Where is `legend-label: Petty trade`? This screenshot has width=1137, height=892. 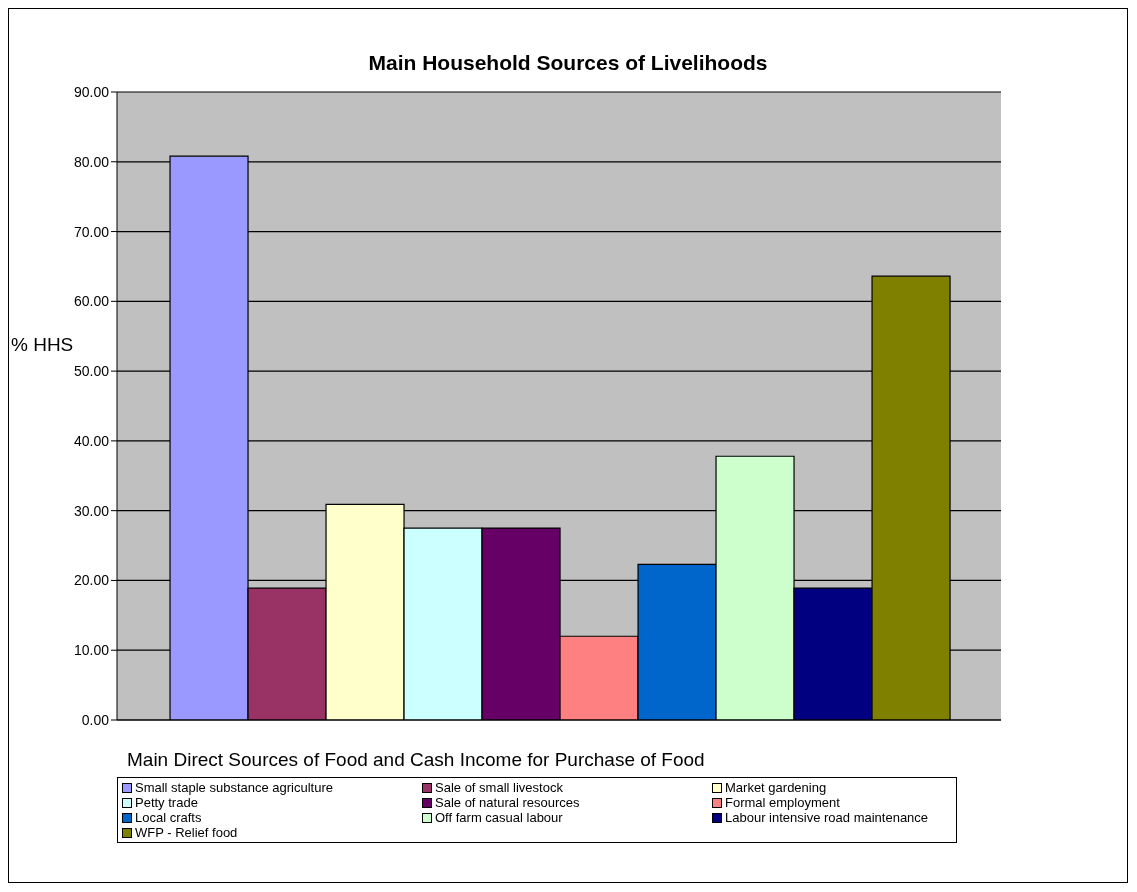 legend-label: Petty trade is located at coordinates (166, 802).